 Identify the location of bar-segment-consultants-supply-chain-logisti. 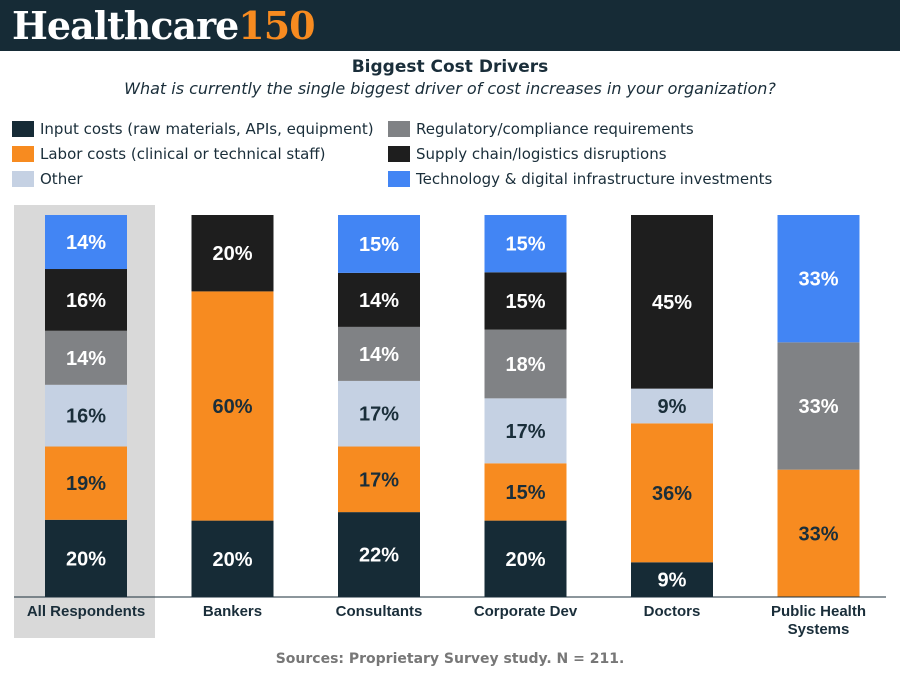
(379, 299).